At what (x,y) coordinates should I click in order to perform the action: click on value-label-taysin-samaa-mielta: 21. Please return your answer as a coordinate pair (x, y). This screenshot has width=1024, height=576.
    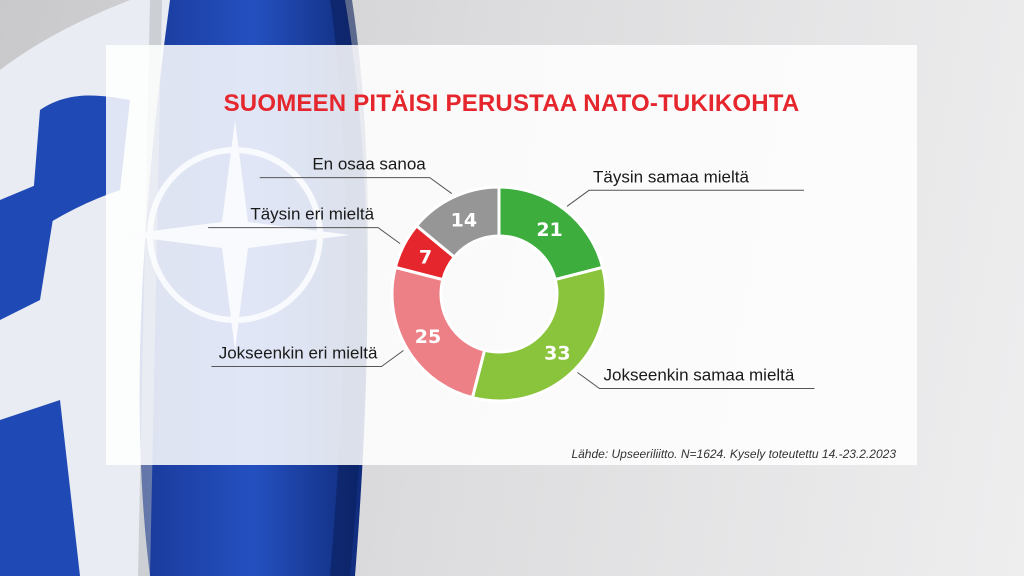
    Looking at the image, I should click on (549, 230).